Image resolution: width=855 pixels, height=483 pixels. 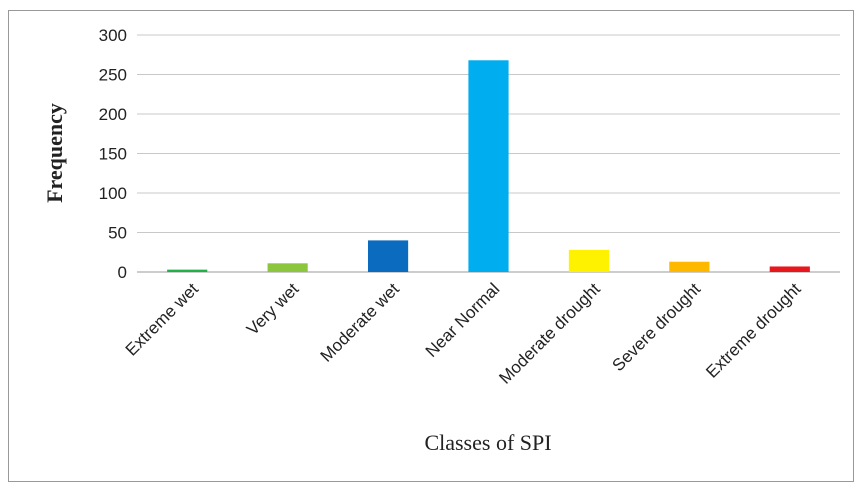 I want to click on y-tick-label: 100, so click(x=113, y=193).